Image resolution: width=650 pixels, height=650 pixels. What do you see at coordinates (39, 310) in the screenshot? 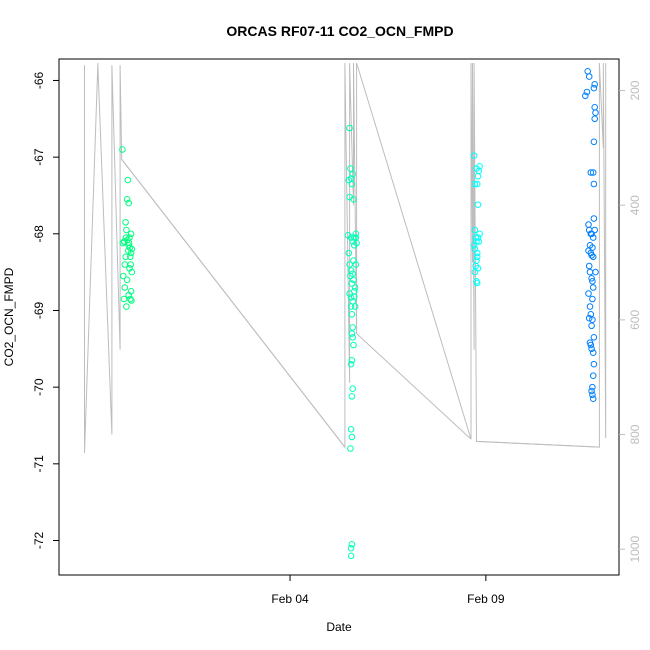
I see `y-tick-label: -69` at bounding box center [39, 310].